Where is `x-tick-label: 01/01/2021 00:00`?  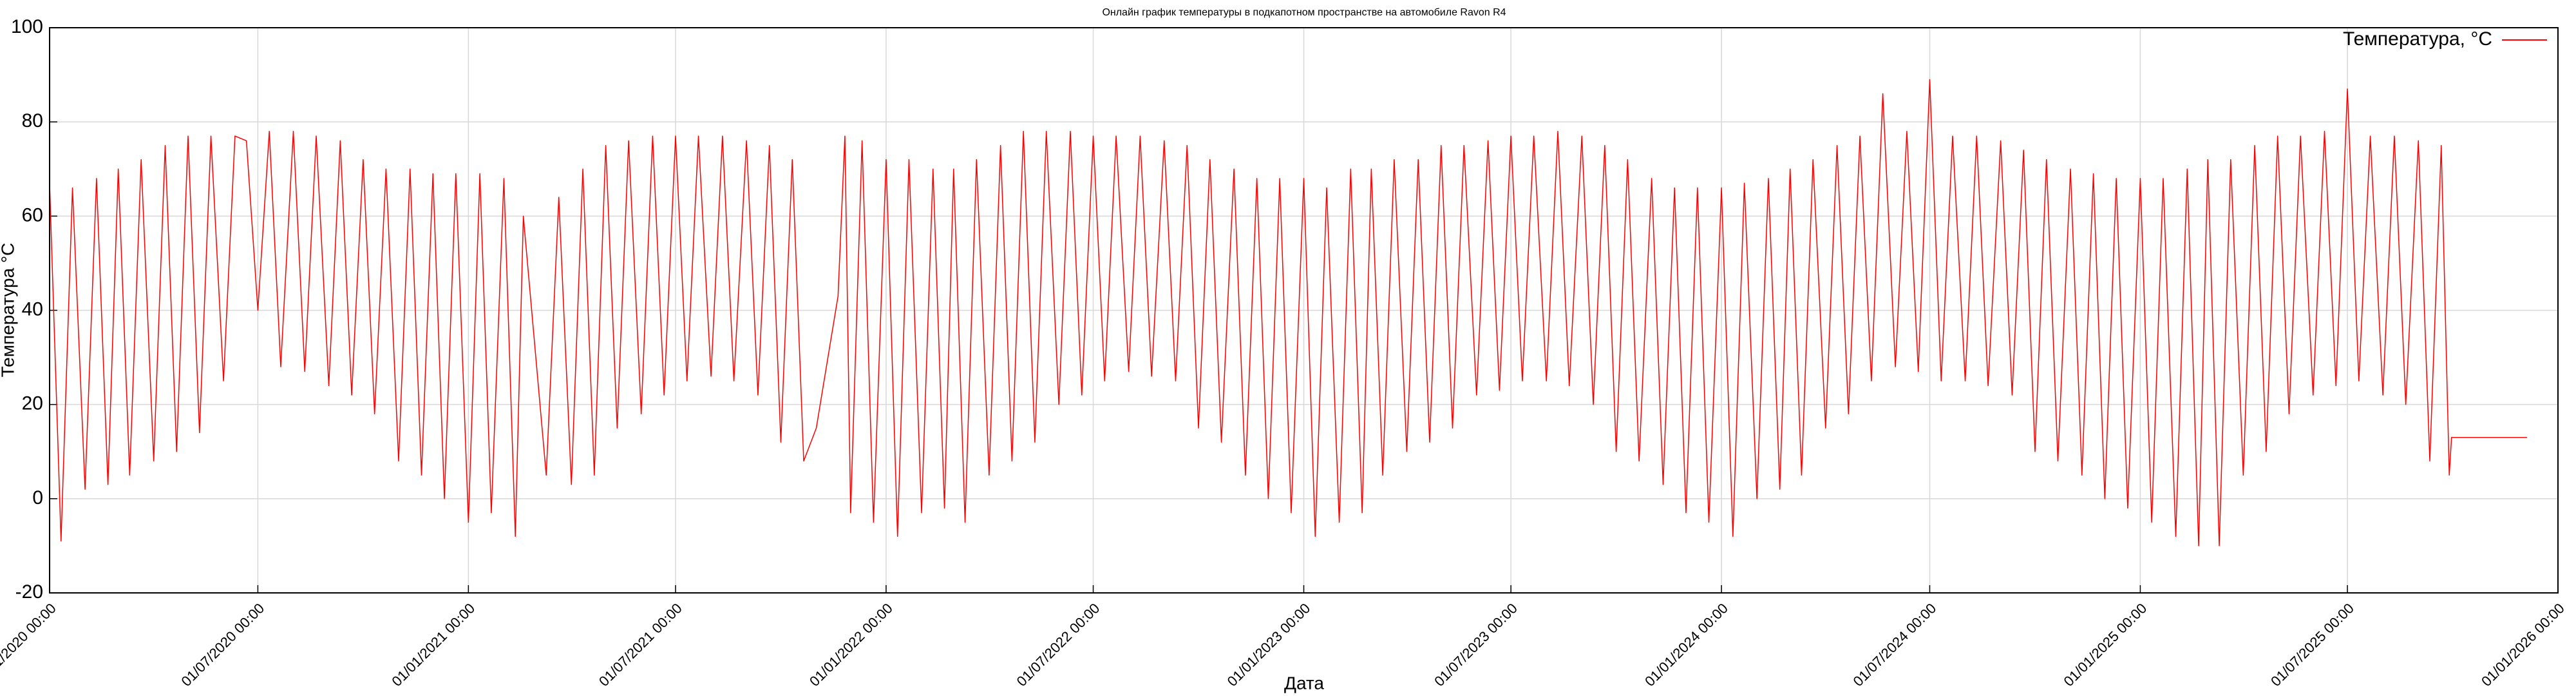 x-tick-label: 01/01/2021 00:00 is located at coordinates (433, 645).